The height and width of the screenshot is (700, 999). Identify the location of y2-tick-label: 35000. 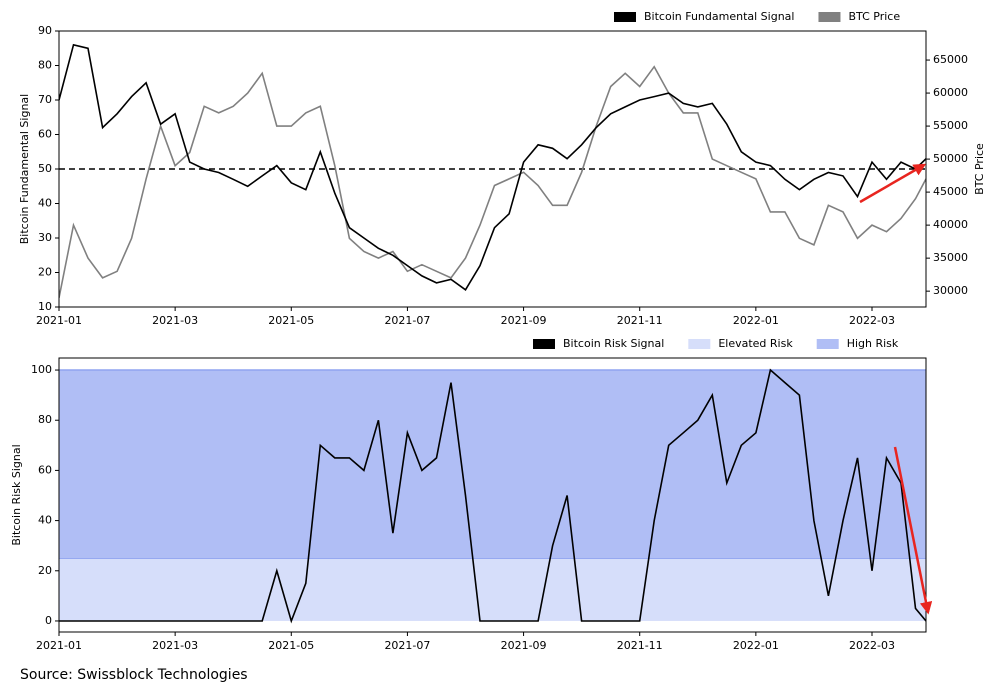
(950, 257).